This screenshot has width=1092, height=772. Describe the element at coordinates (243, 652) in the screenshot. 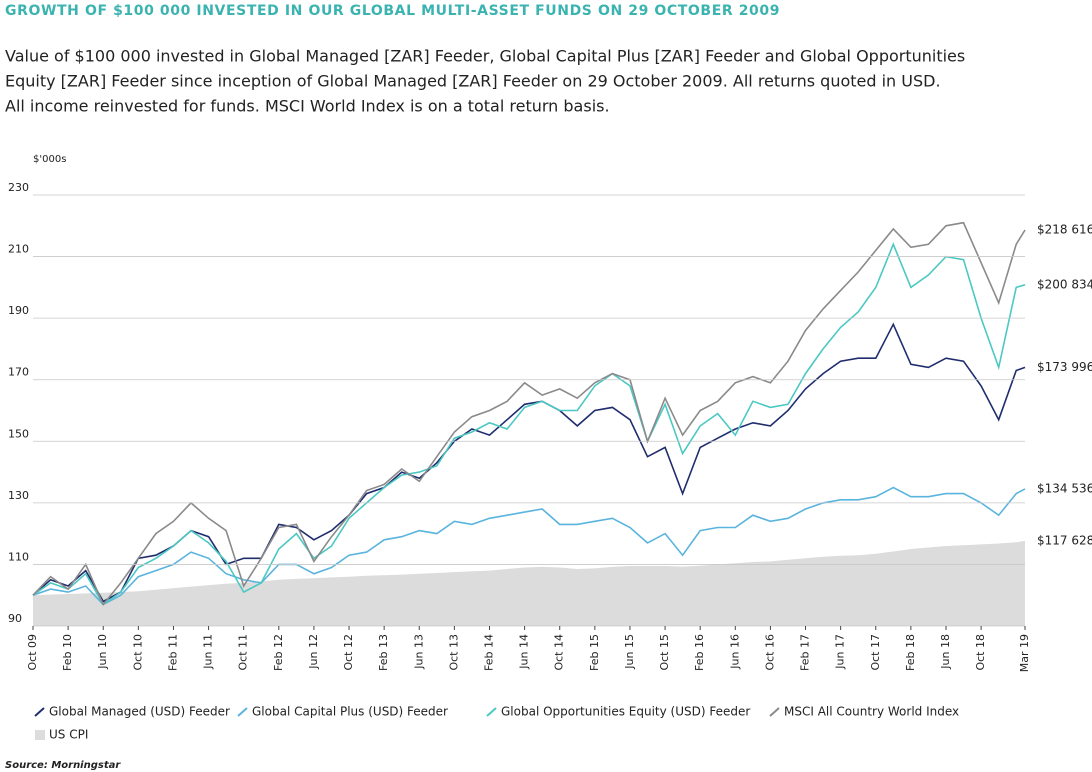

I see `x-tick-label: Oct 11` at that location.